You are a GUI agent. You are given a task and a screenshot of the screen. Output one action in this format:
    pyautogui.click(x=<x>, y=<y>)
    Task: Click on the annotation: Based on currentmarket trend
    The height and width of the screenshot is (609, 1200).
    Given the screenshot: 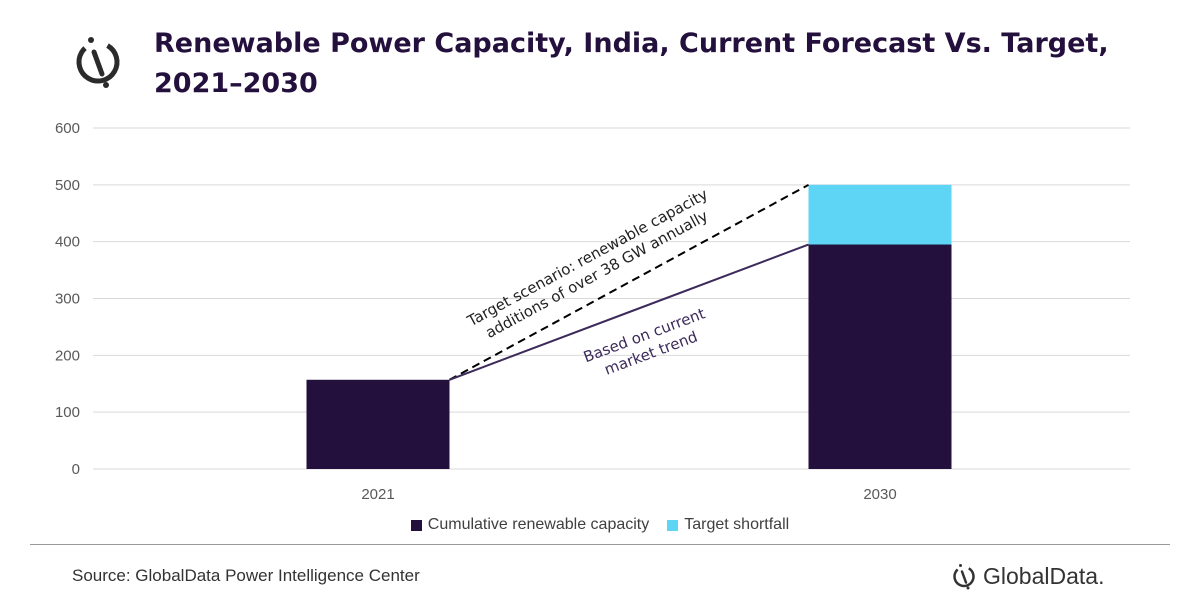 What is the action you would take?
    pyautogui.click(x=647, y=344)
    